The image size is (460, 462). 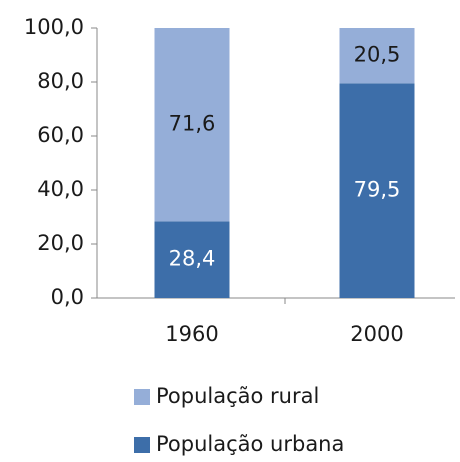 What do you see at coordinates (237, 396) in the screenshot?
I see `legend-label: População rural` at bounding box center [237, 396].